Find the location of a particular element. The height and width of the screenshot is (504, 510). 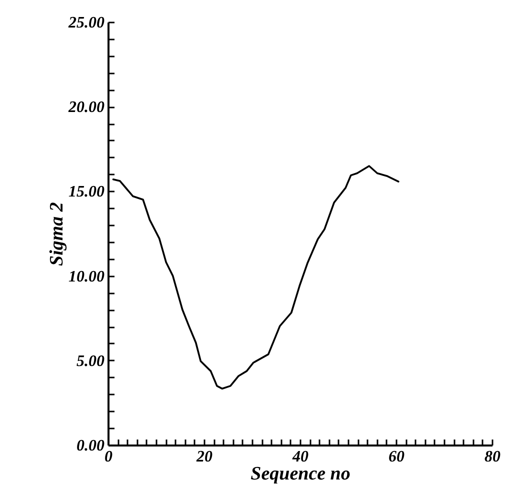

y-tick-label: 5.00 is located at coordinates (90, 361).